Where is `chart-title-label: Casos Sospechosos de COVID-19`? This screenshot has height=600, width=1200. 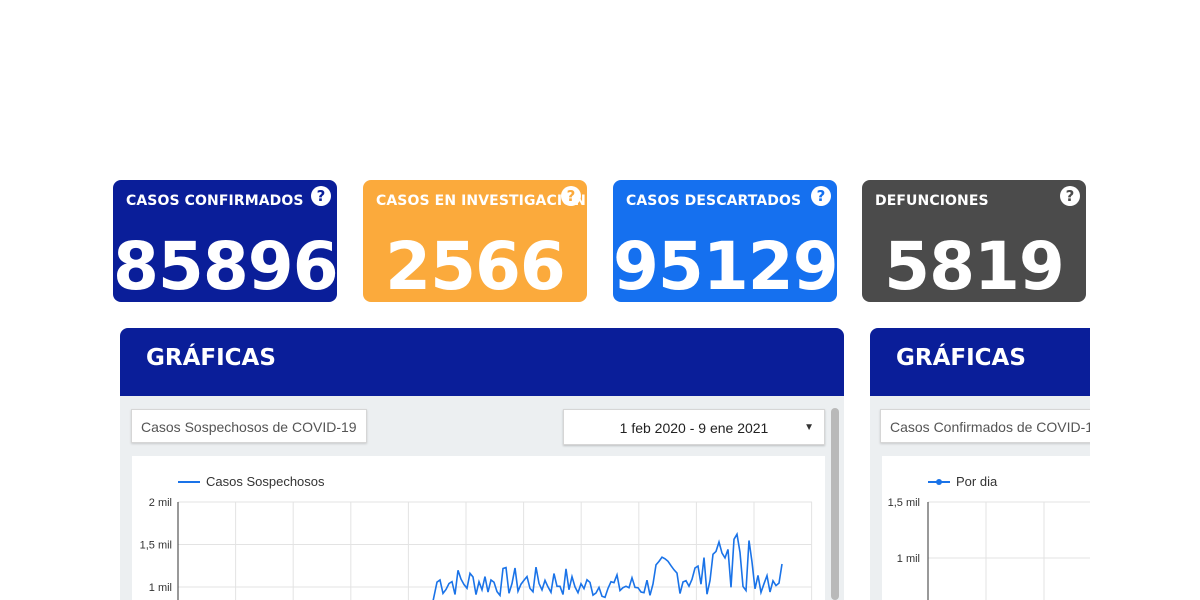 chart-title-label: Casos Sospechosos de COVID-19 is located at coordinates (249, 426).